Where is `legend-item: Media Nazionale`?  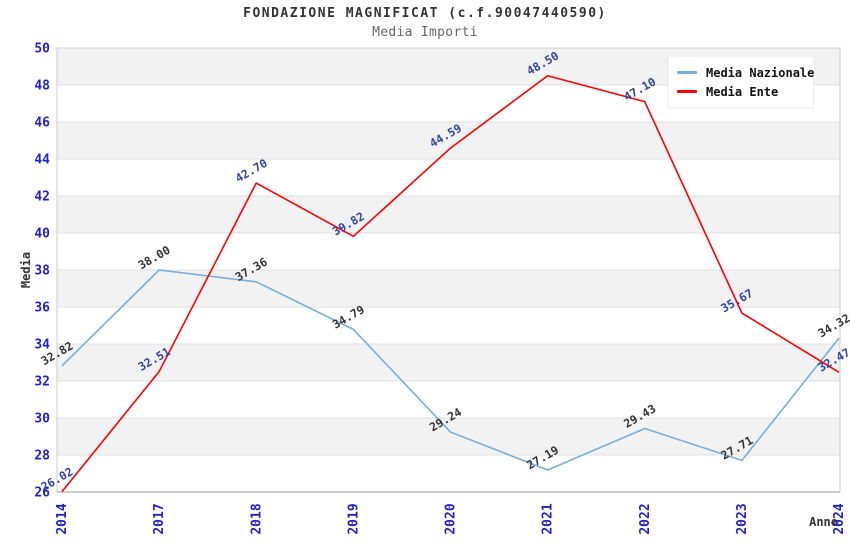 legend-item: Media Nazionale is located at coordinates (745, 72).